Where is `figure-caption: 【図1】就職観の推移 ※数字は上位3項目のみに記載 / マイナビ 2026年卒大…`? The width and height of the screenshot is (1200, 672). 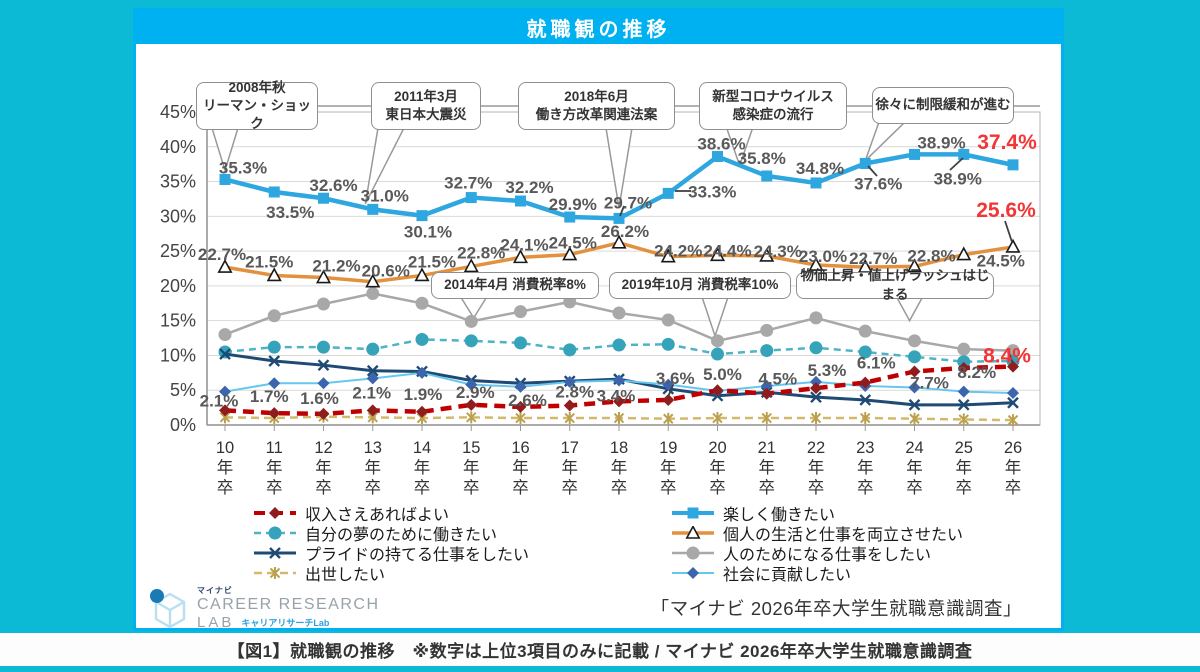
figure-caption: 【図1】就職観の推移 ※数字は上位3項目のみに記載 / マイナビ 2026年卒大… is located at coordinates (600, 651).